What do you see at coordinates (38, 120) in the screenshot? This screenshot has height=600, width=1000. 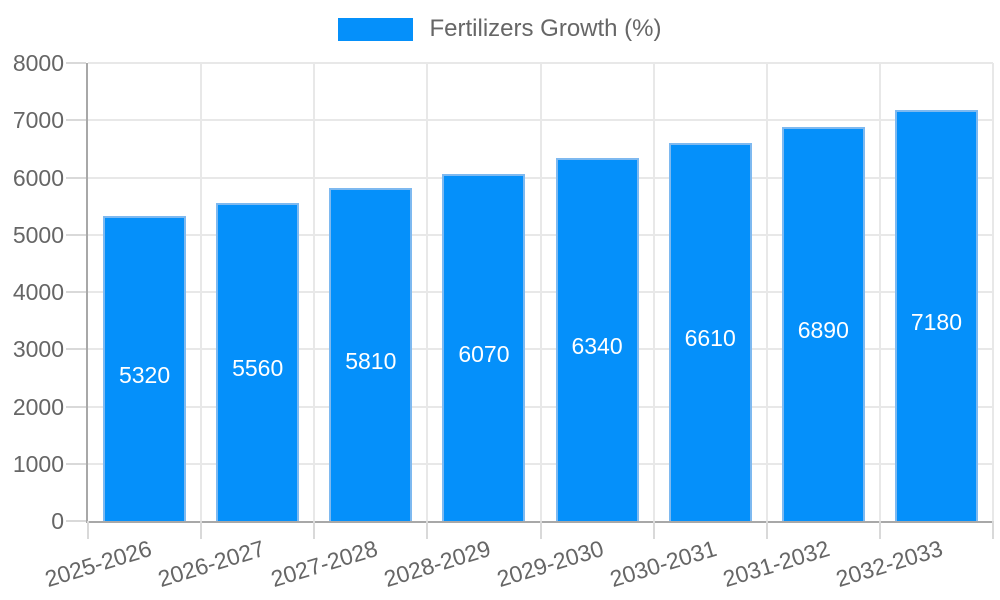 I see `y-tick-label: 7000` at bounding box center [38, 120].